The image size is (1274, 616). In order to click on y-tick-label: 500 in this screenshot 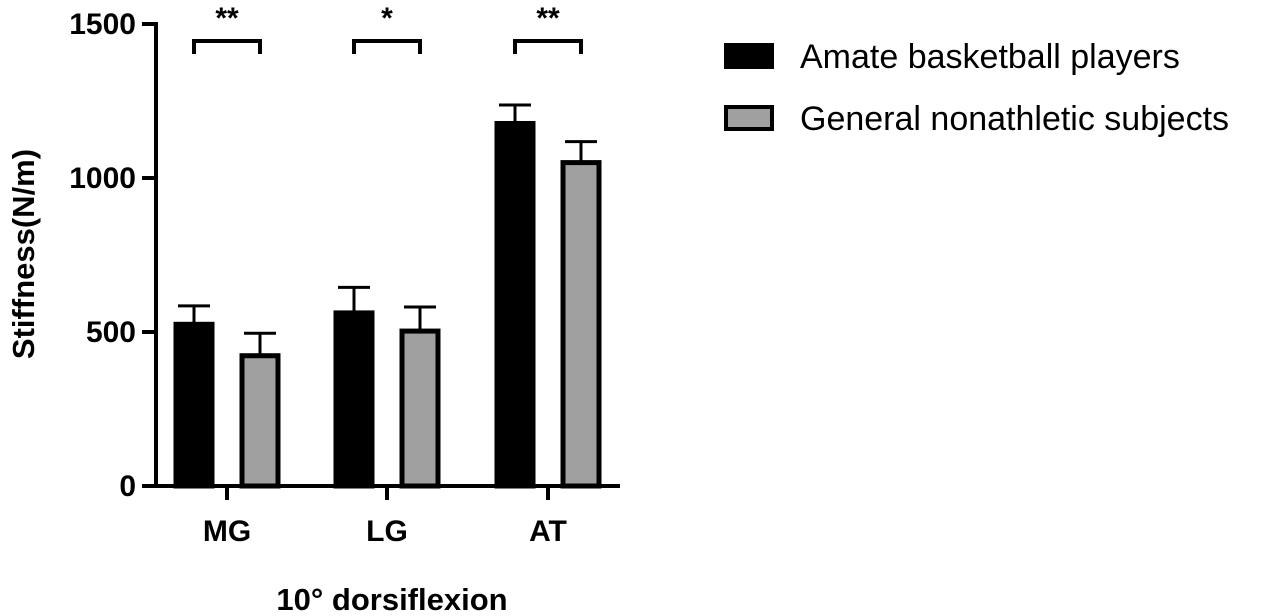, I will do `click(111, 332)`.